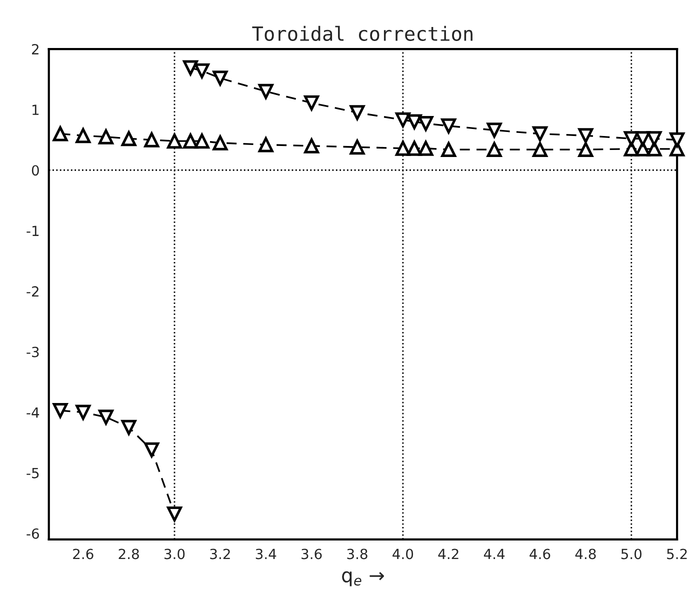 This screenshot has width=698, height=613. I want to click on y-tick-label: -2, so click(32, 291).